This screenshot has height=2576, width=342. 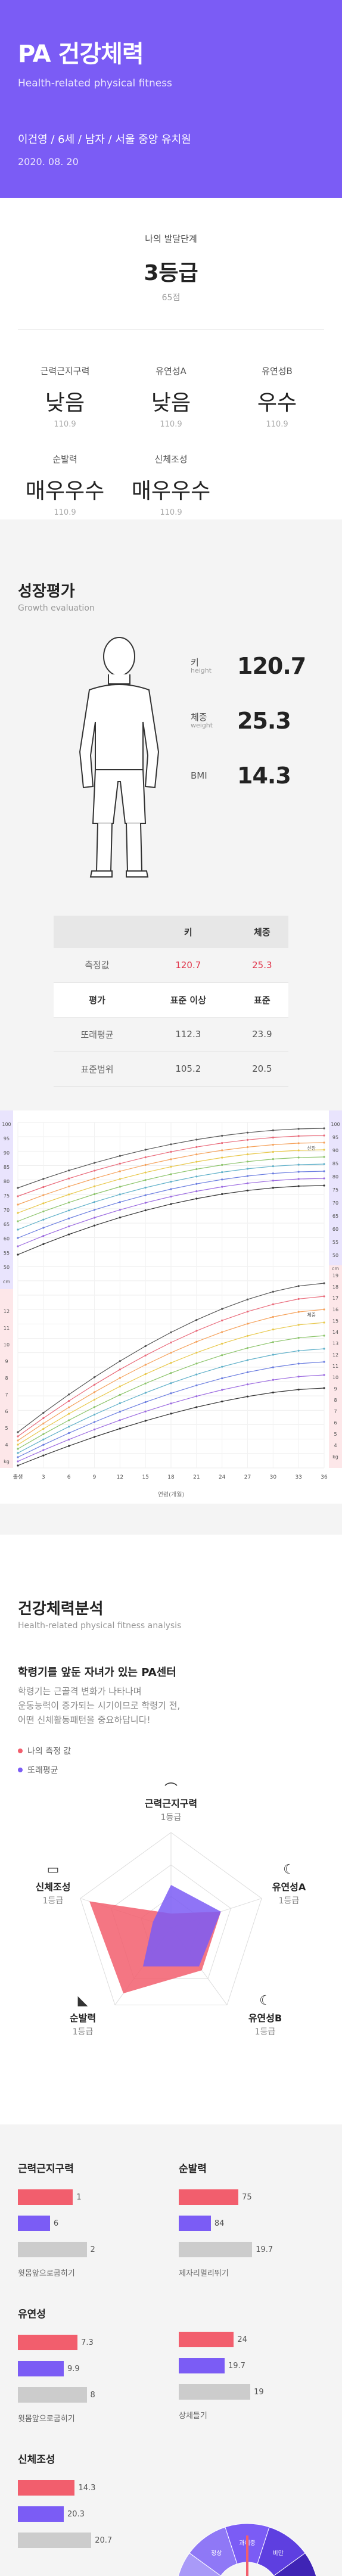 I want to click on report-date: 2020. 08. 20, so click(x=48, y=161).